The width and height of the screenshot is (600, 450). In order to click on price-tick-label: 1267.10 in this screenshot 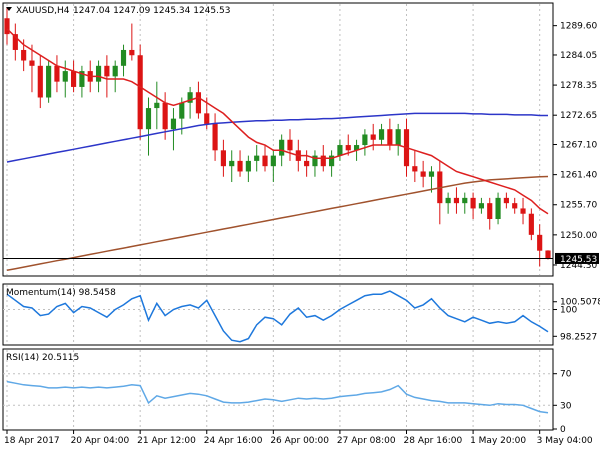, I will do `click(578, 146)`.